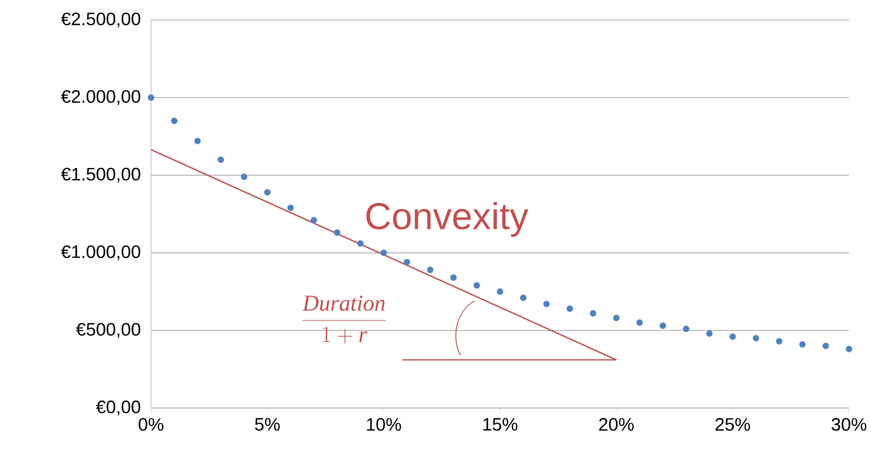 The width and height of the screenshot is (871, 453). I want to click on y-tick-label: €0,00, so click(118, 408).